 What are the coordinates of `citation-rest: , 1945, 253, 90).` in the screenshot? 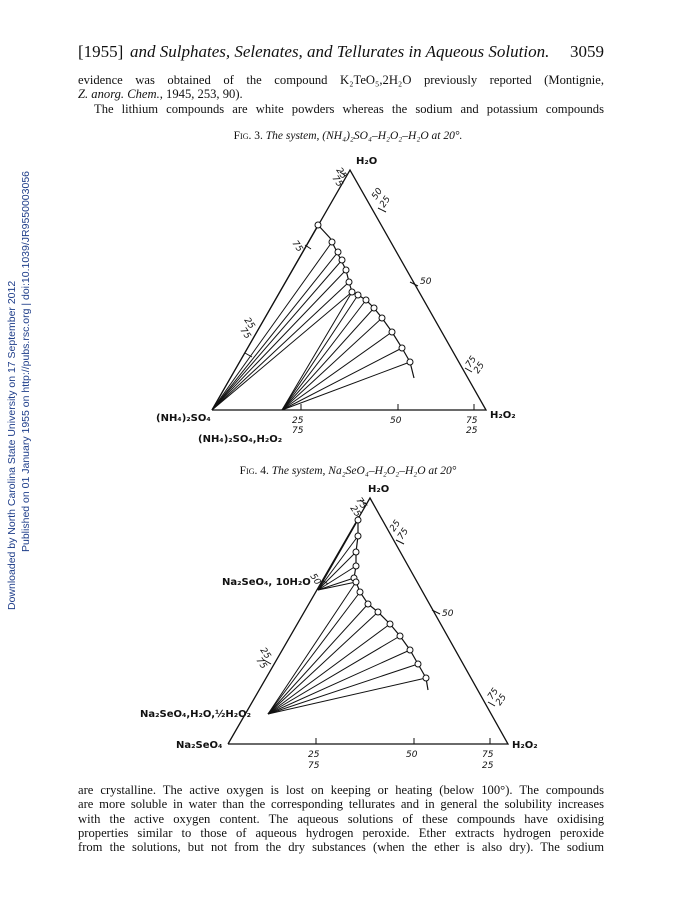 It's located at (201, 94).